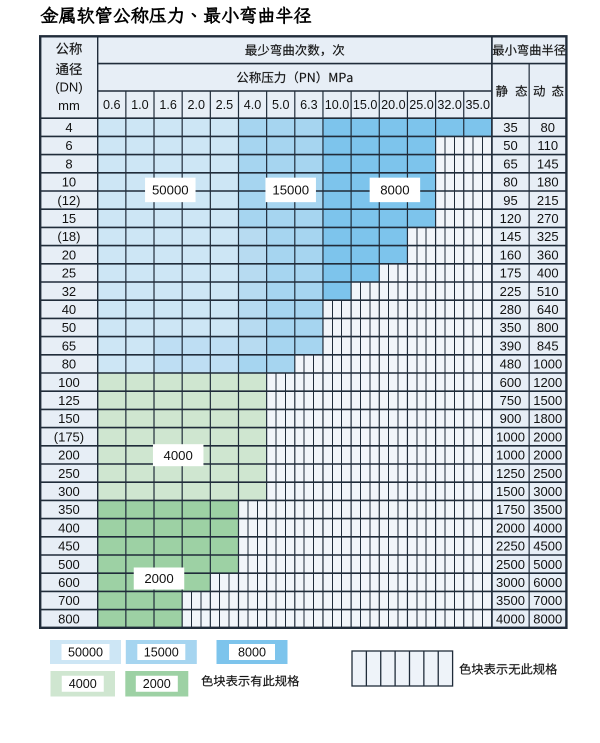 This screenshot has height=743, width=600. What do you see at coordinates (225, 105) in the screenshot?
I see `svg-text: 2.5` at bounding box center [225, 105].